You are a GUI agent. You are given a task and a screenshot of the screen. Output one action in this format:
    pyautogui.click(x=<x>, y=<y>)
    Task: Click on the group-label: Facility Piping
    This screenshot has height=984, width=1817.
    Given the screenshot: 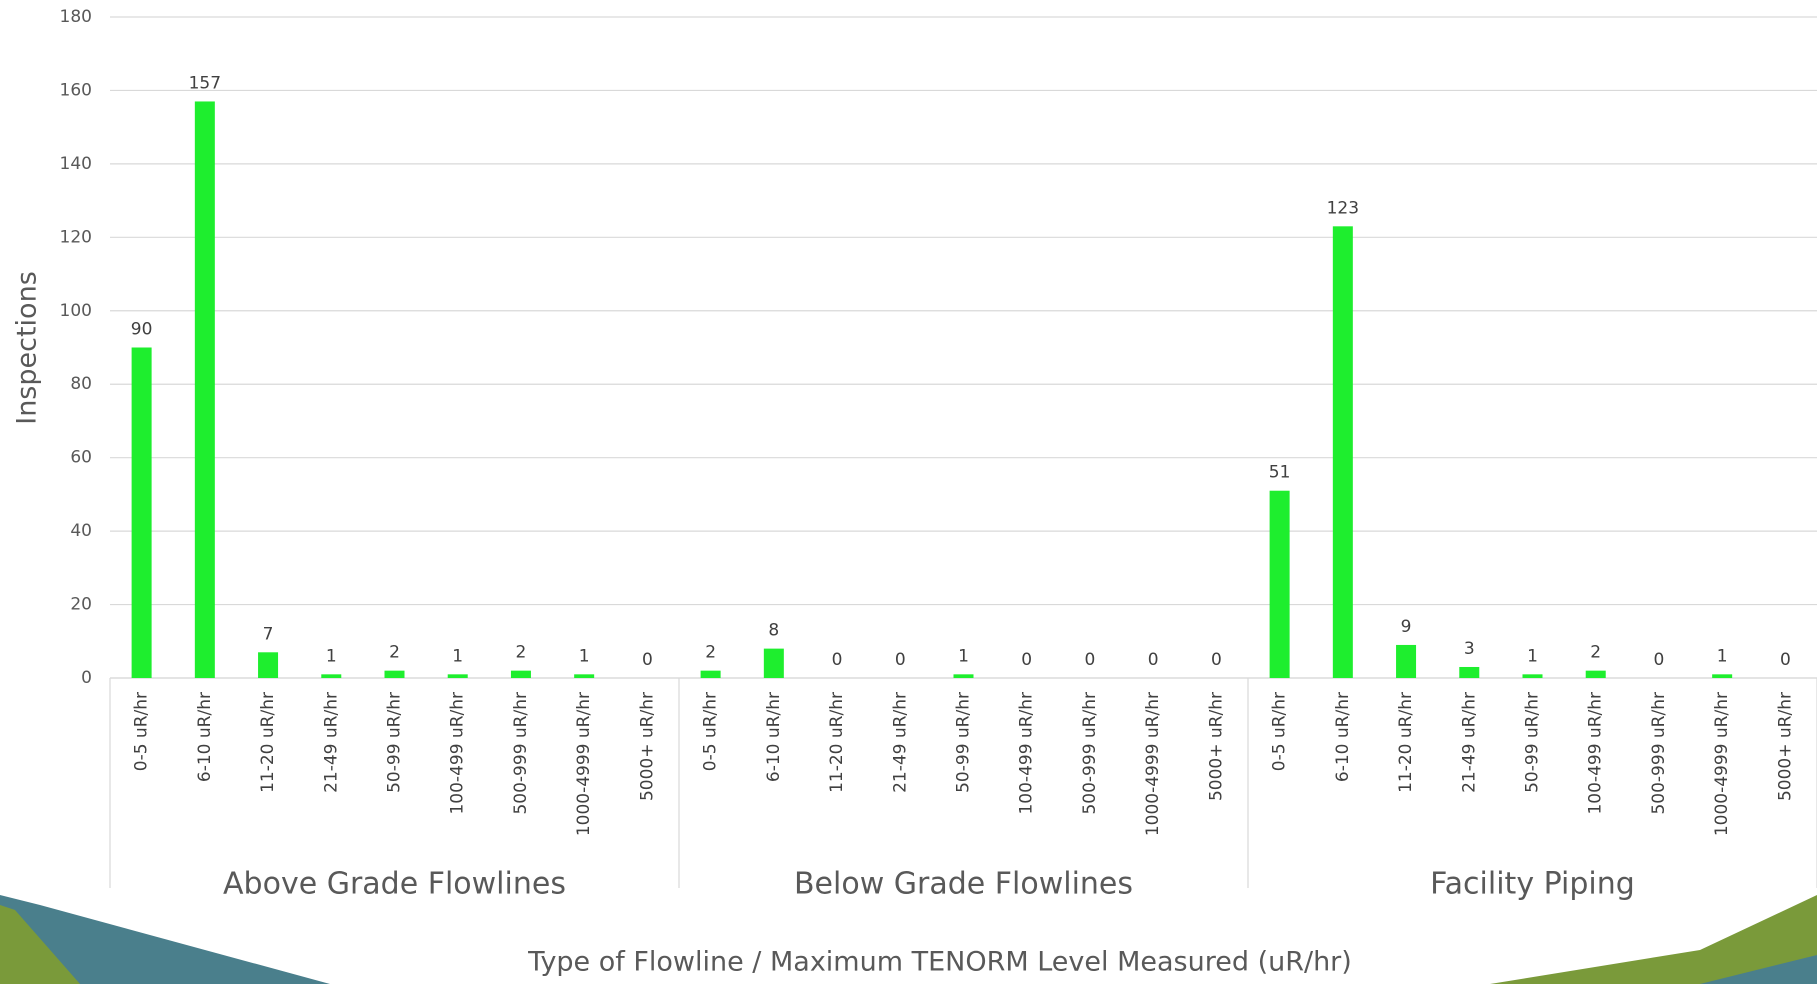 What is the action you would take?
    pyautogui.click(x=1532, y=884)
    